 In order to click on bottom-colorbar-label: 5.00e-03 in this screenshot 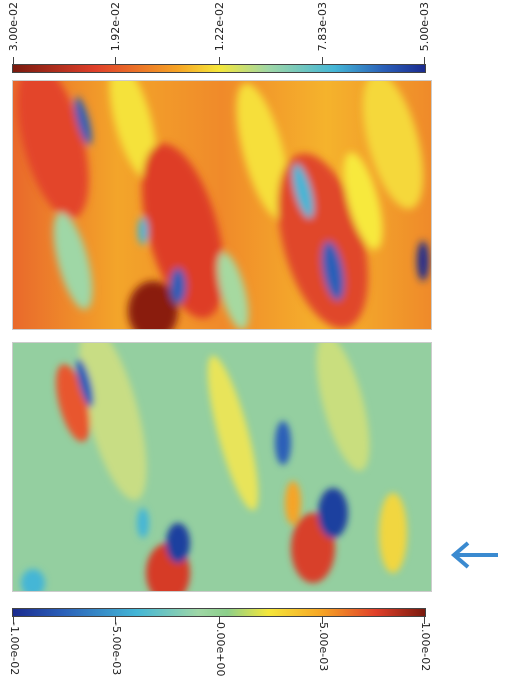, I will do `click(323, 647)`.